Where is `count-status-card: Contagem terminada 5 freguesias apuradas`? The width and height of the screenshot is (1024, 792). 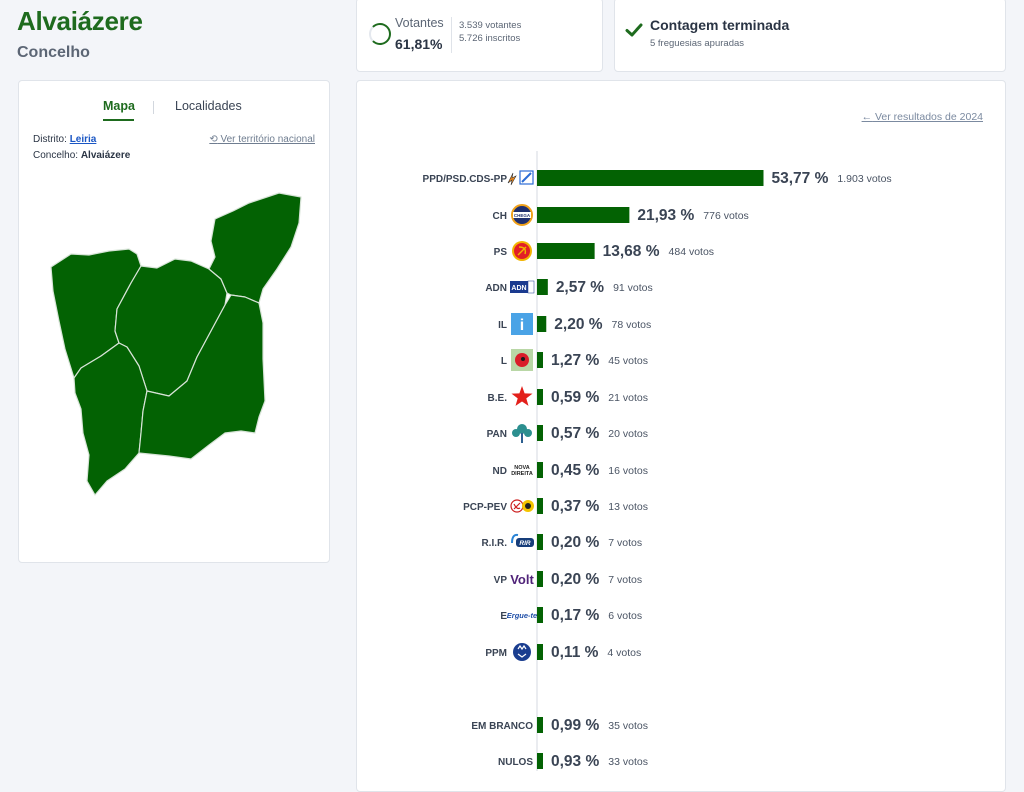
count-status-card: Contagem terminada 5 freguesias apuradas is located at coordinates (810, 36).